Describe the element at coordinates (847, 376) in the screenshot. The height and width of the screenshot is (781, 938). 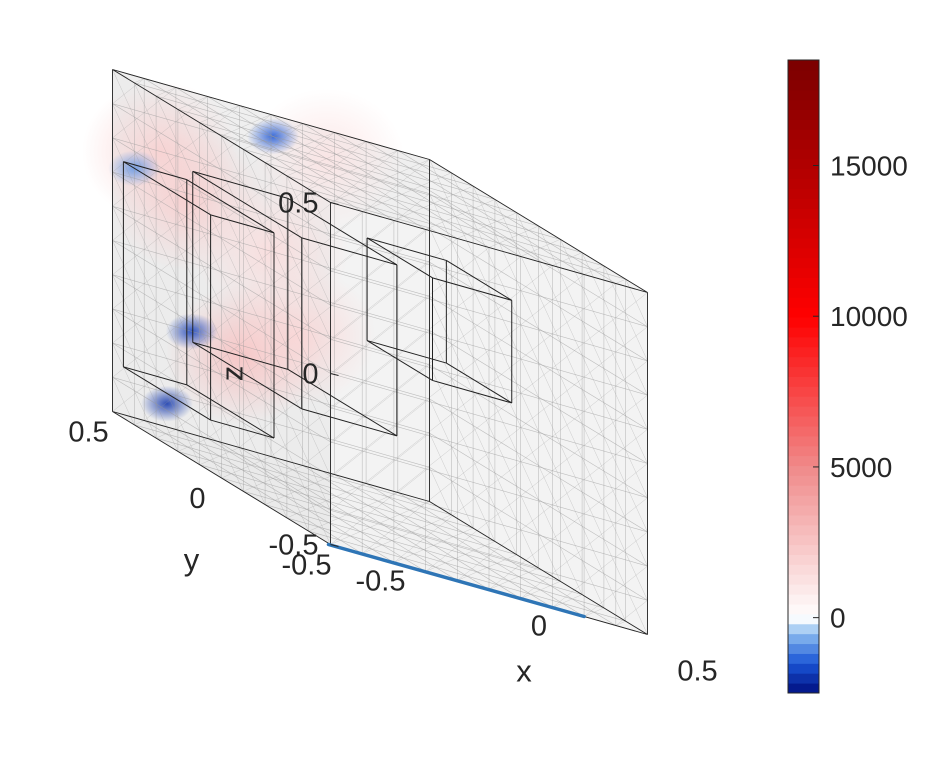
I see `colorbar: 0 5000 10000 15000` at that location.